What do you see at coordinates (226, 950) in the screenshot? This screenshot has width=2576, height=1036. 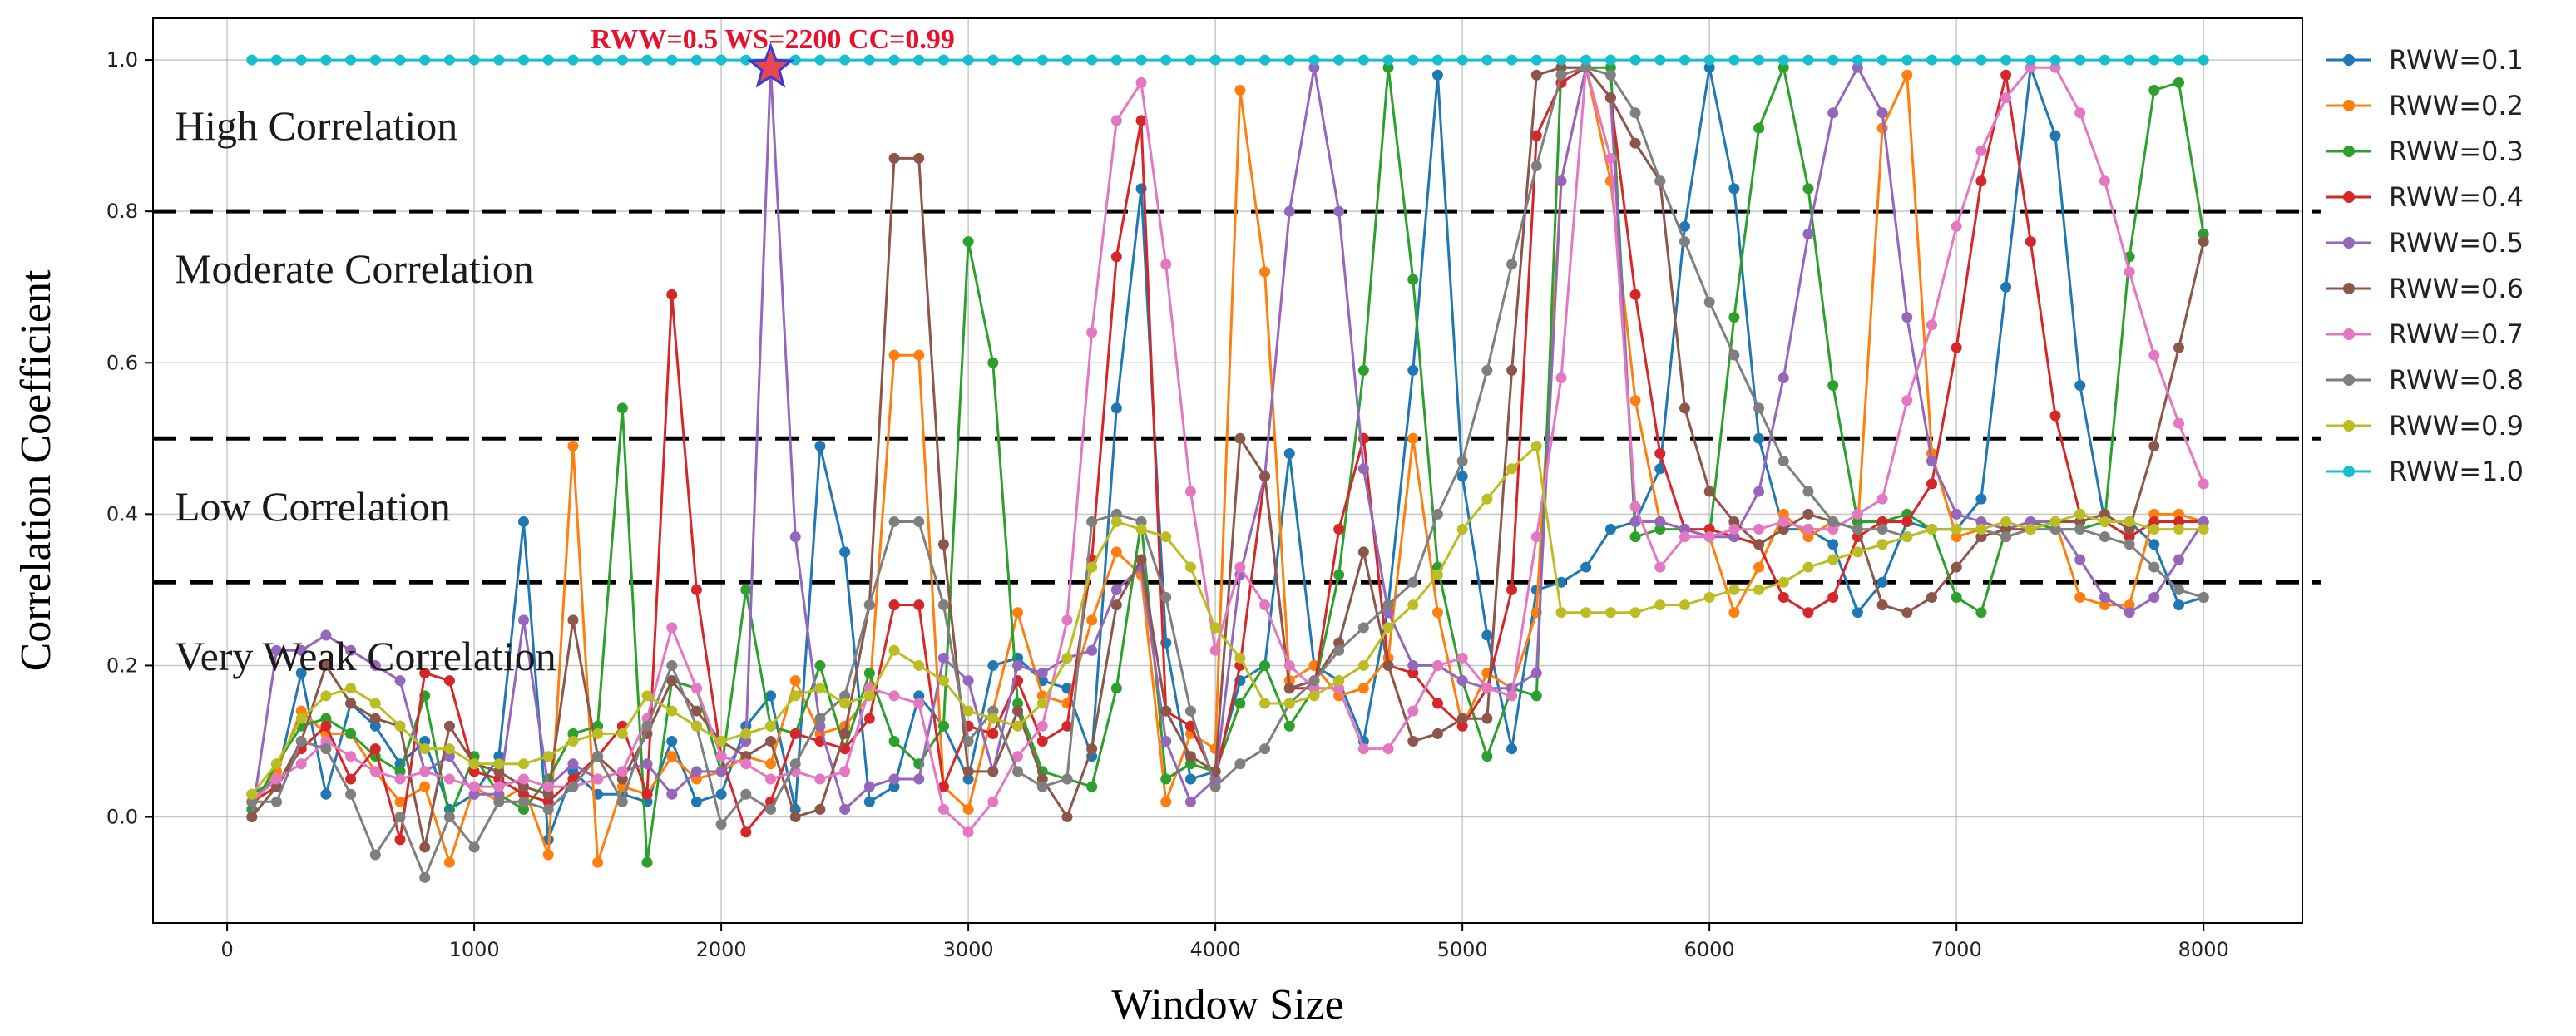 I see `x-tick-label: 0` at bounding box center [226, 950].